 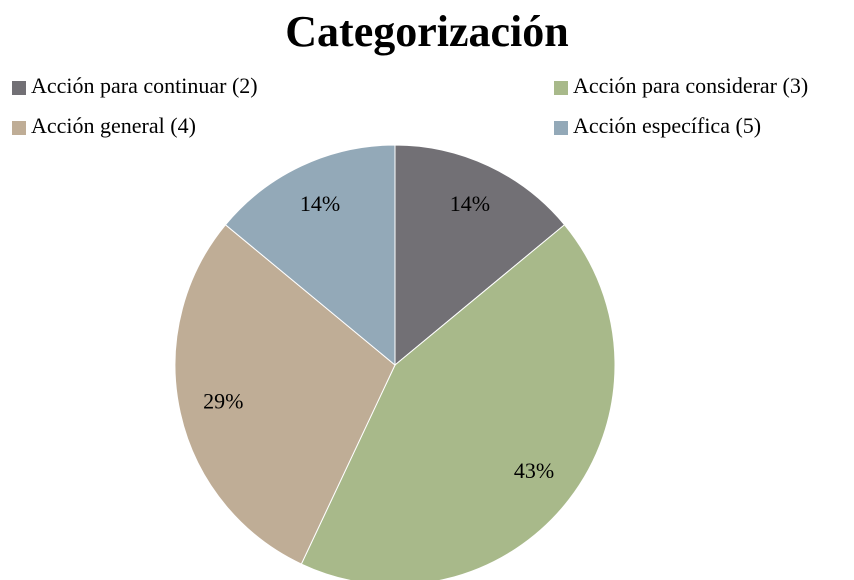 What do you see at coordinates (690, 85) in the screenshot?
I see `legend-label: Acción para considerar (3)` at bounding box center [690, 85].